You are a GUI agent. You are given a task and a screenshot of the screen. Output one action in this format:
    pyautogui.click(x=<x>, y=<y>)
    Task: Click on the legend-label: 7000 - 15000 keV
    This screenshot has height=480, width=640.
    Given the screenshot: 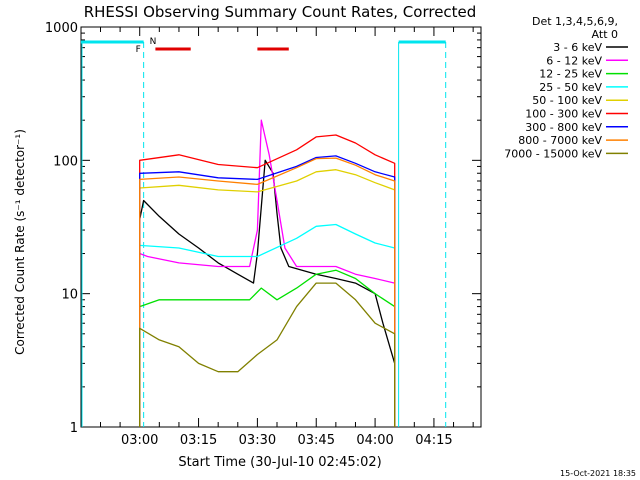 What is the action you would take?
    pyautogui.click(x=553, y=153)
    